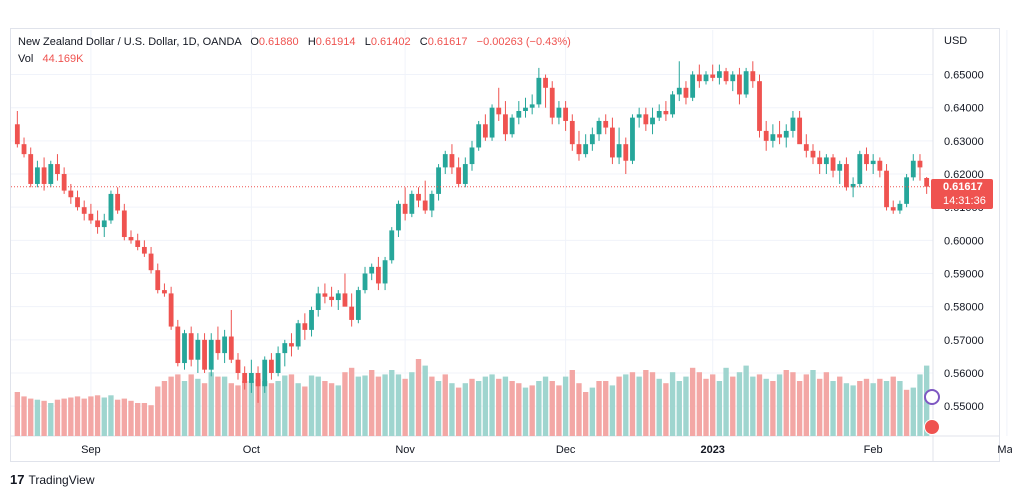  What do you see at coordinates (278, 42) in the screenshot?
I see `open-value: 0.61880` at bounding box center [278, 42].